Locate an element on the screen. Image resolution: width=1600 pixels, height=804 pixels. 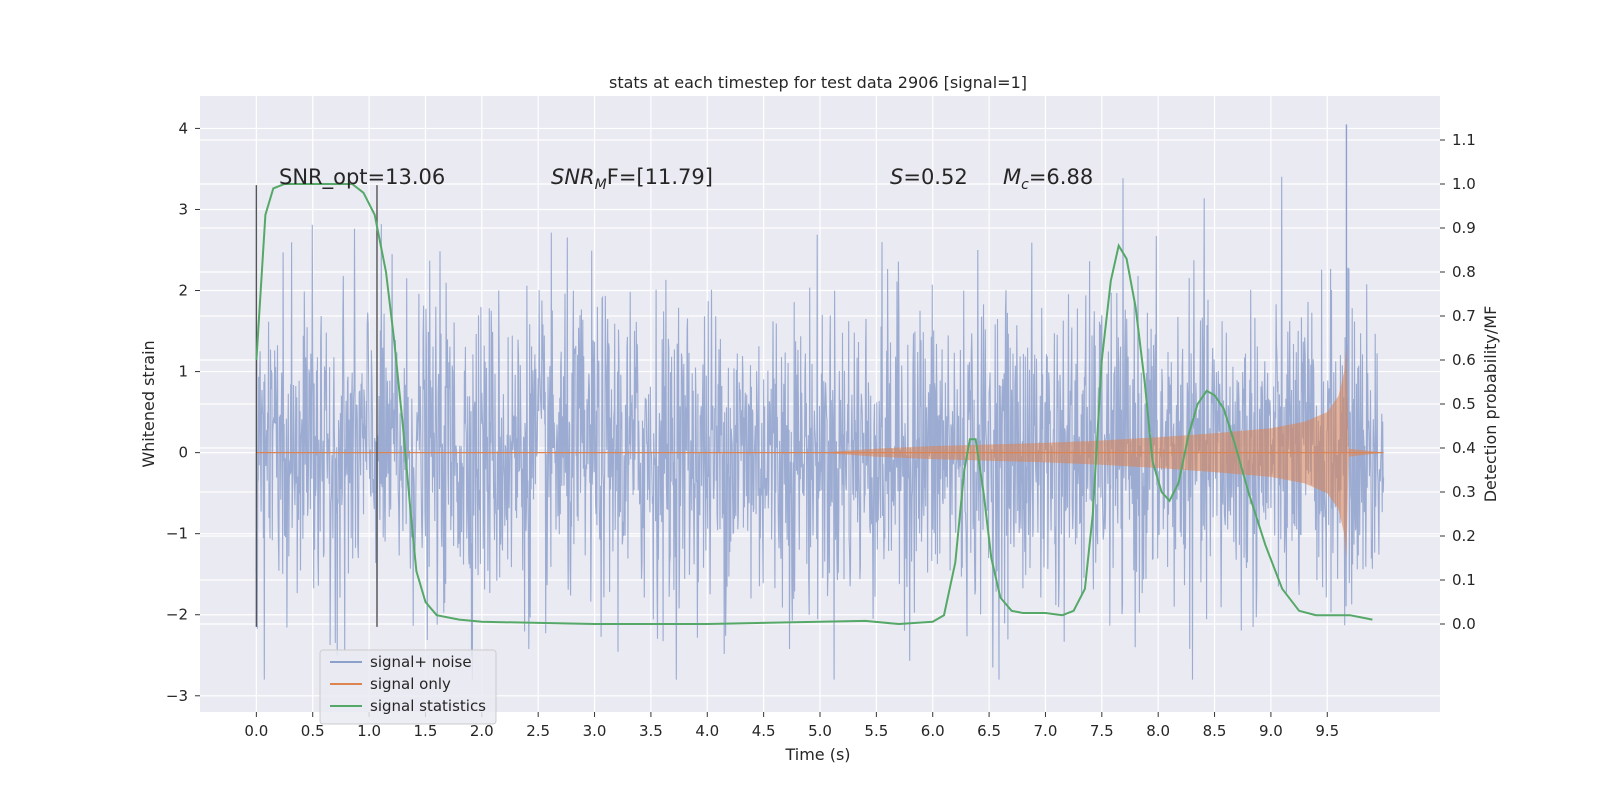
mc-symbol: M is located at coordinates (1012, 177).